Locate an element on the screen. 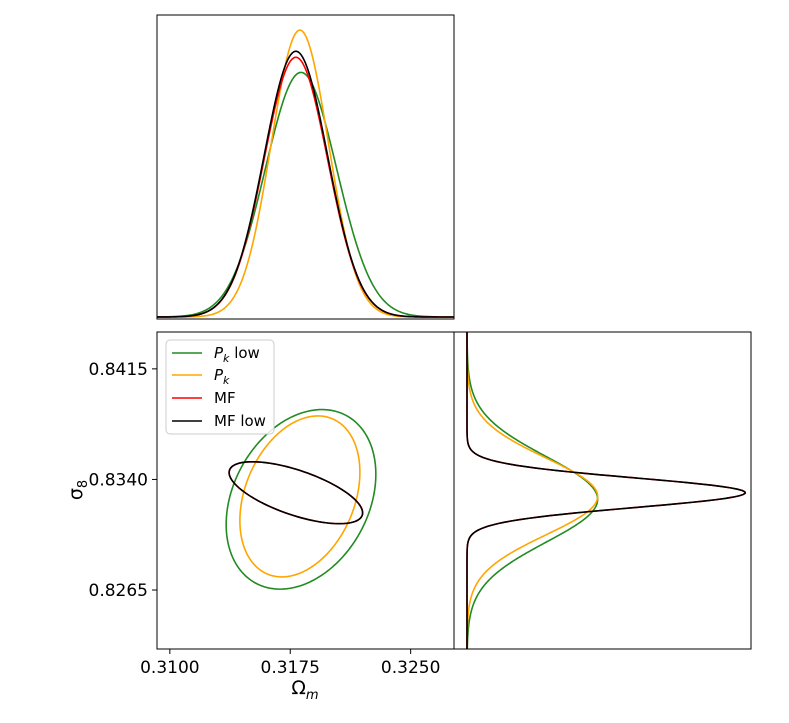  legend-label-mf-low: MF low is located at coordinates (240, 421).